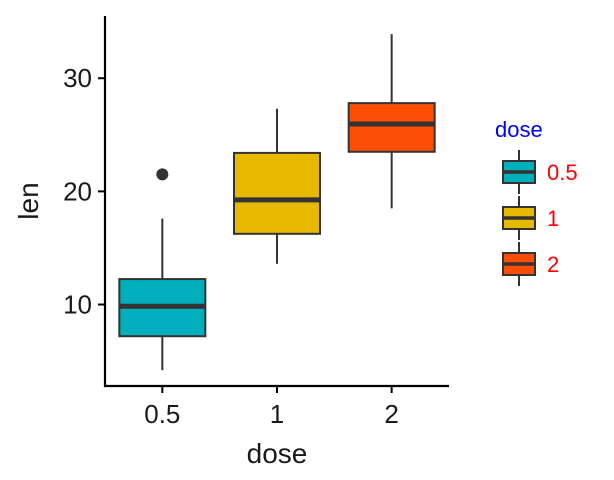 This screenshot has height=480, width=614. Describe the element at coordinates (77, 78) in the screenshot. I see `y-tick-label: 30` at that location.